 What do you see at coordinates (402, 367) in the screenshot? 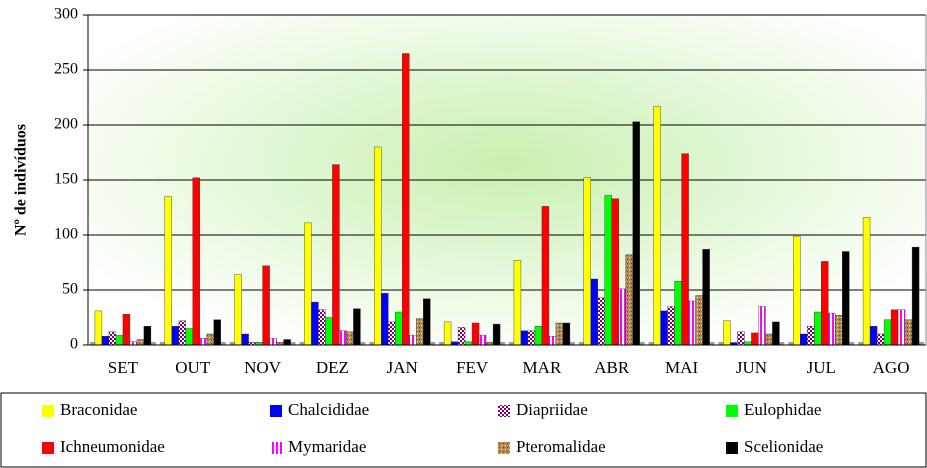
I see `x-tick-label: JAN` at bounding box center [402, 367].